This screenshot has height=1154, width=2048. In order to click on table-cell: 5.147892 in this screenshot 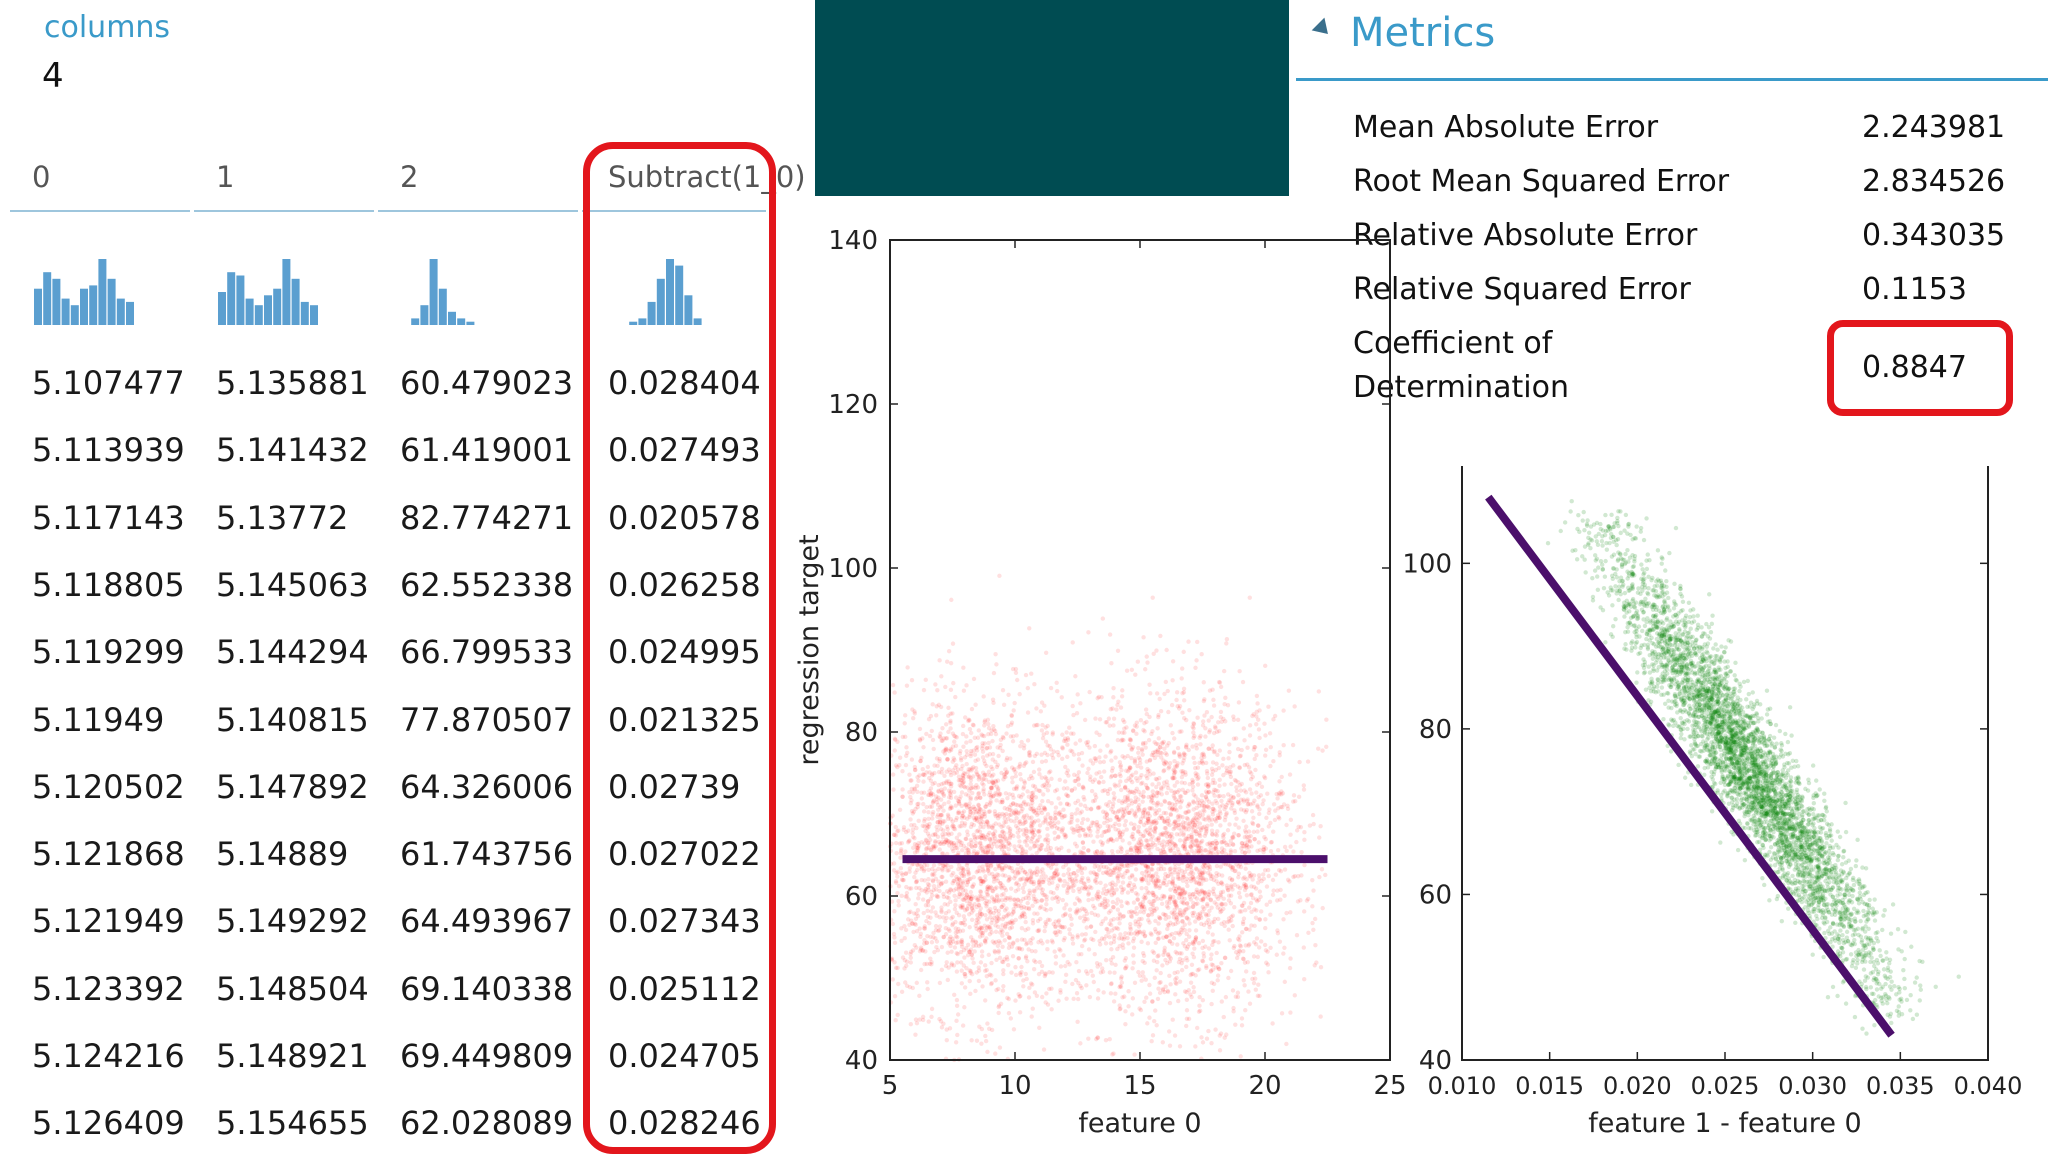, I will do `click(292, 787)`.